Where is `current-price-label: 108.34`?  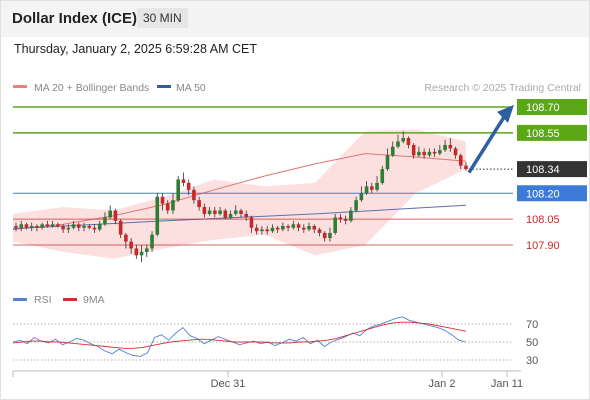 current-price-label: 108.34 is located at coordinates (543, 170).